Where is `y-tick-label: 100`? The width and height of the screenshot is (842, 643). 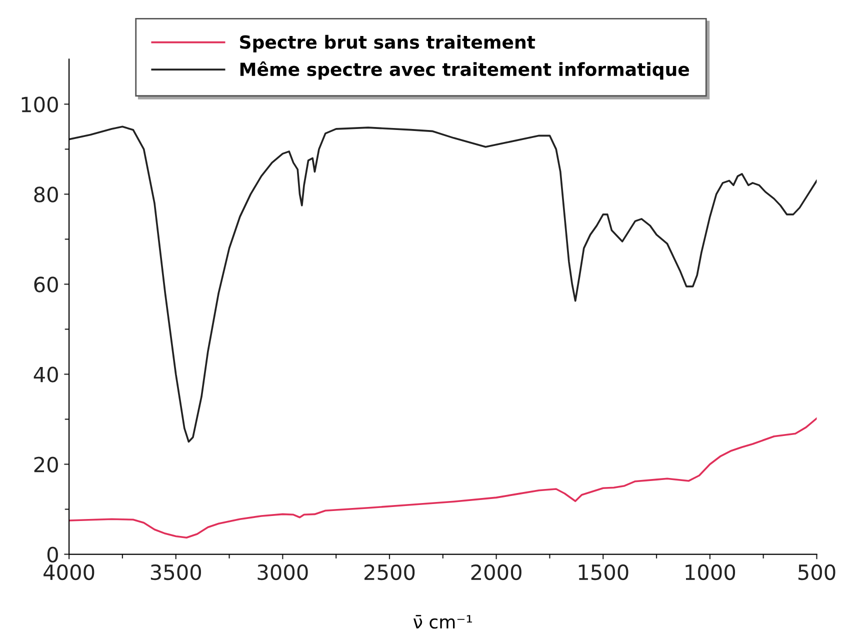
y-tick-label: 100 is located at coordinates (40, 104).